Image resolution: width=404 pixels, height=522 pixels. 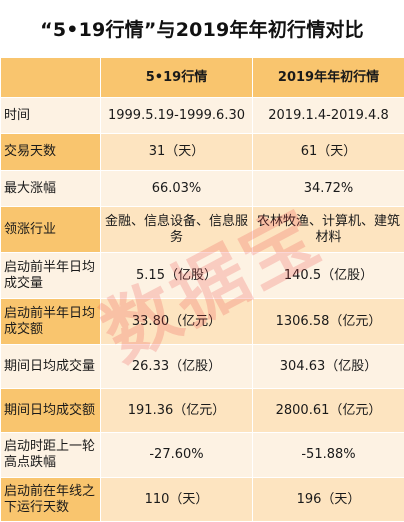 I want to click on header-col-519: 5•19行情, so click(x=177, y=78).